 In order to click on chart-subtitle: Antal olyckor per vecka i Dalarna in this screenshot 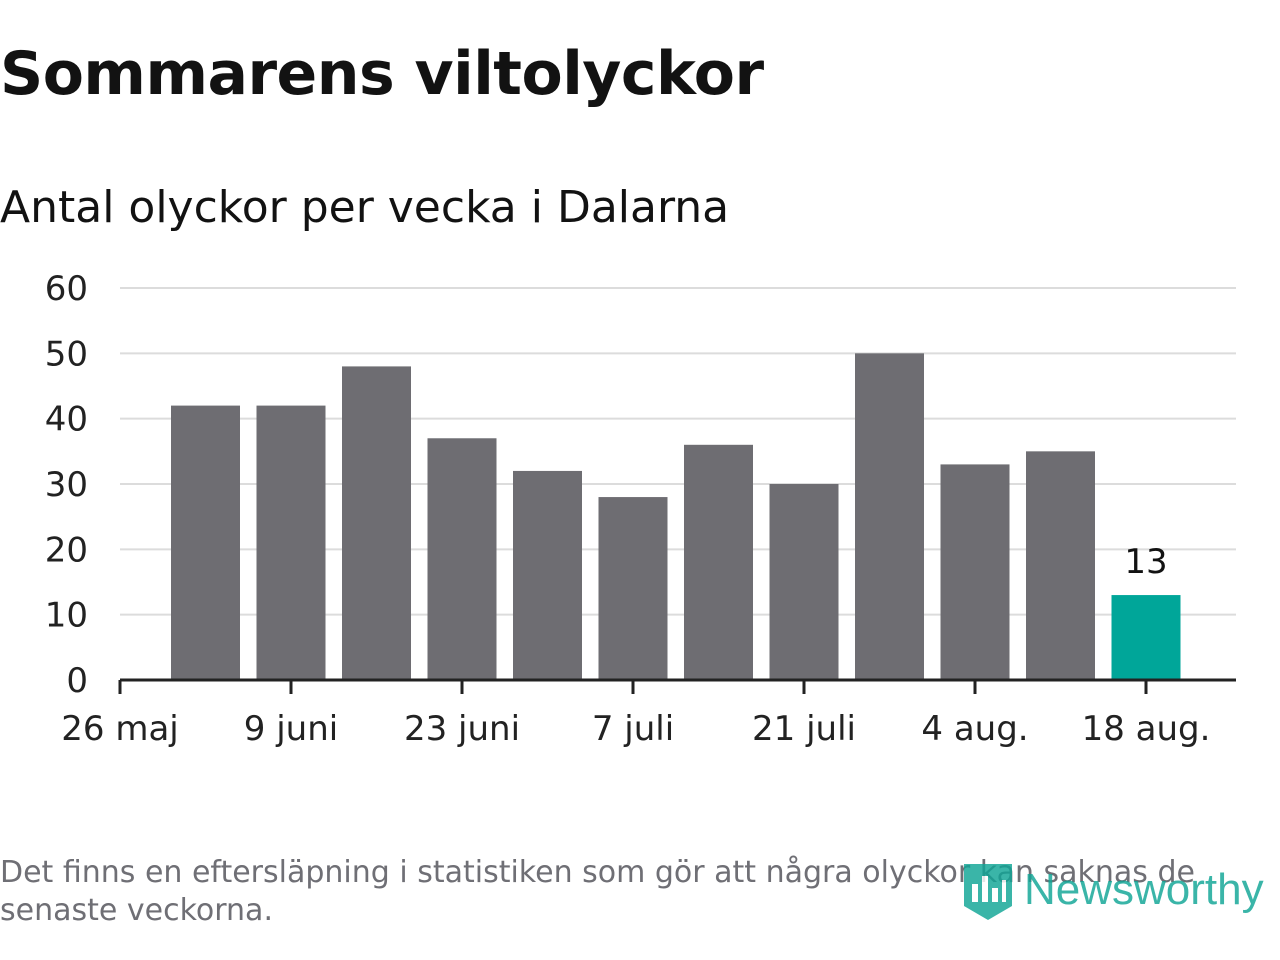, I will do `click(365, 207)`.